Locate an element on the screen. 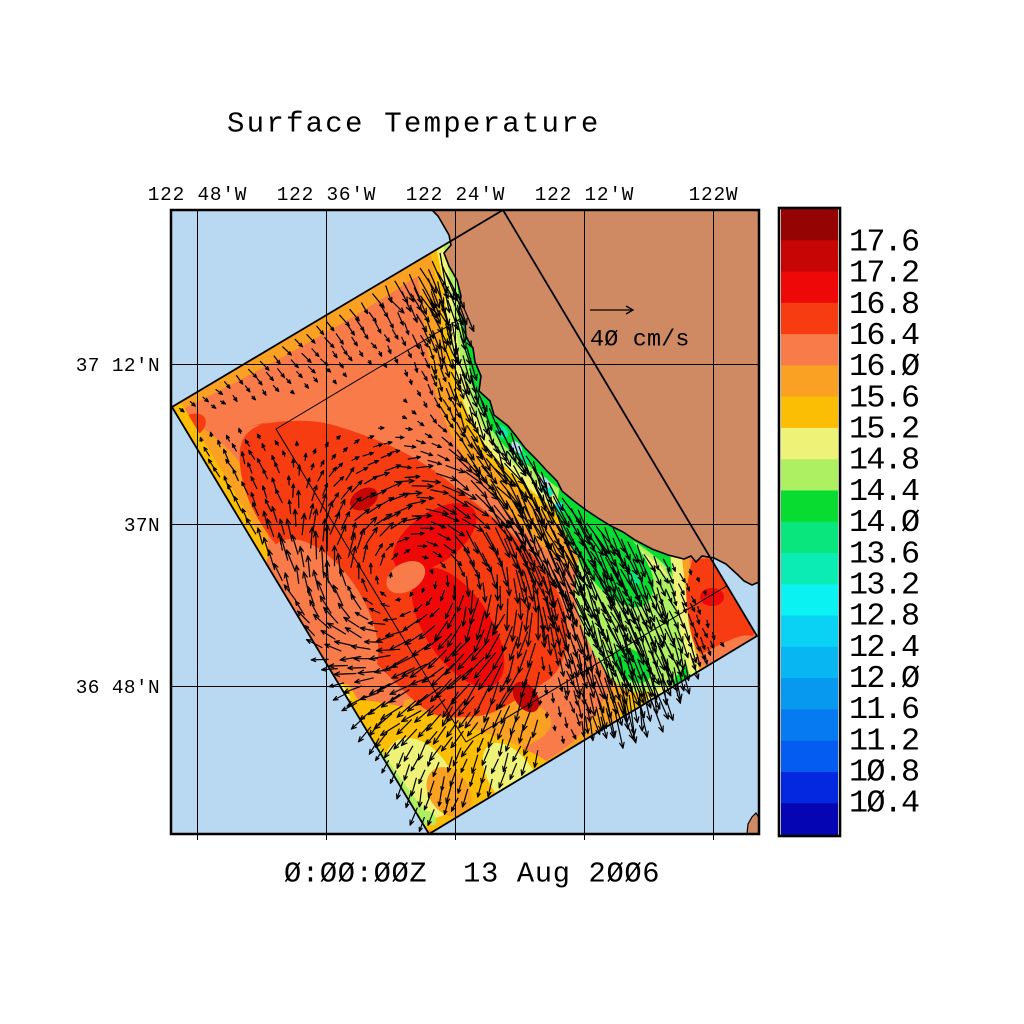  svg-text: 17.2 is located at coordinates (883, 274).